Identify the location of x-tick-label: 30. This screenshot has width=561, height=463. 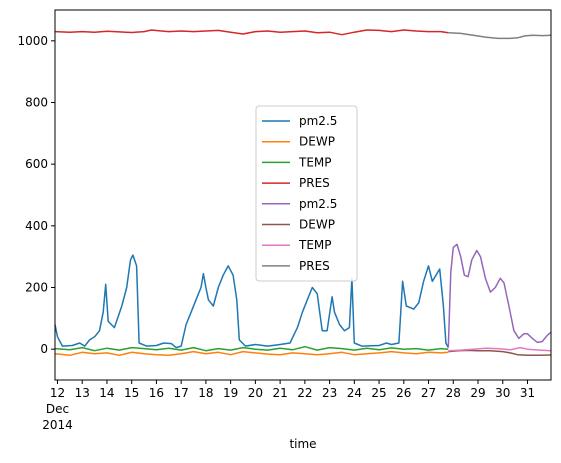
(502, 393).